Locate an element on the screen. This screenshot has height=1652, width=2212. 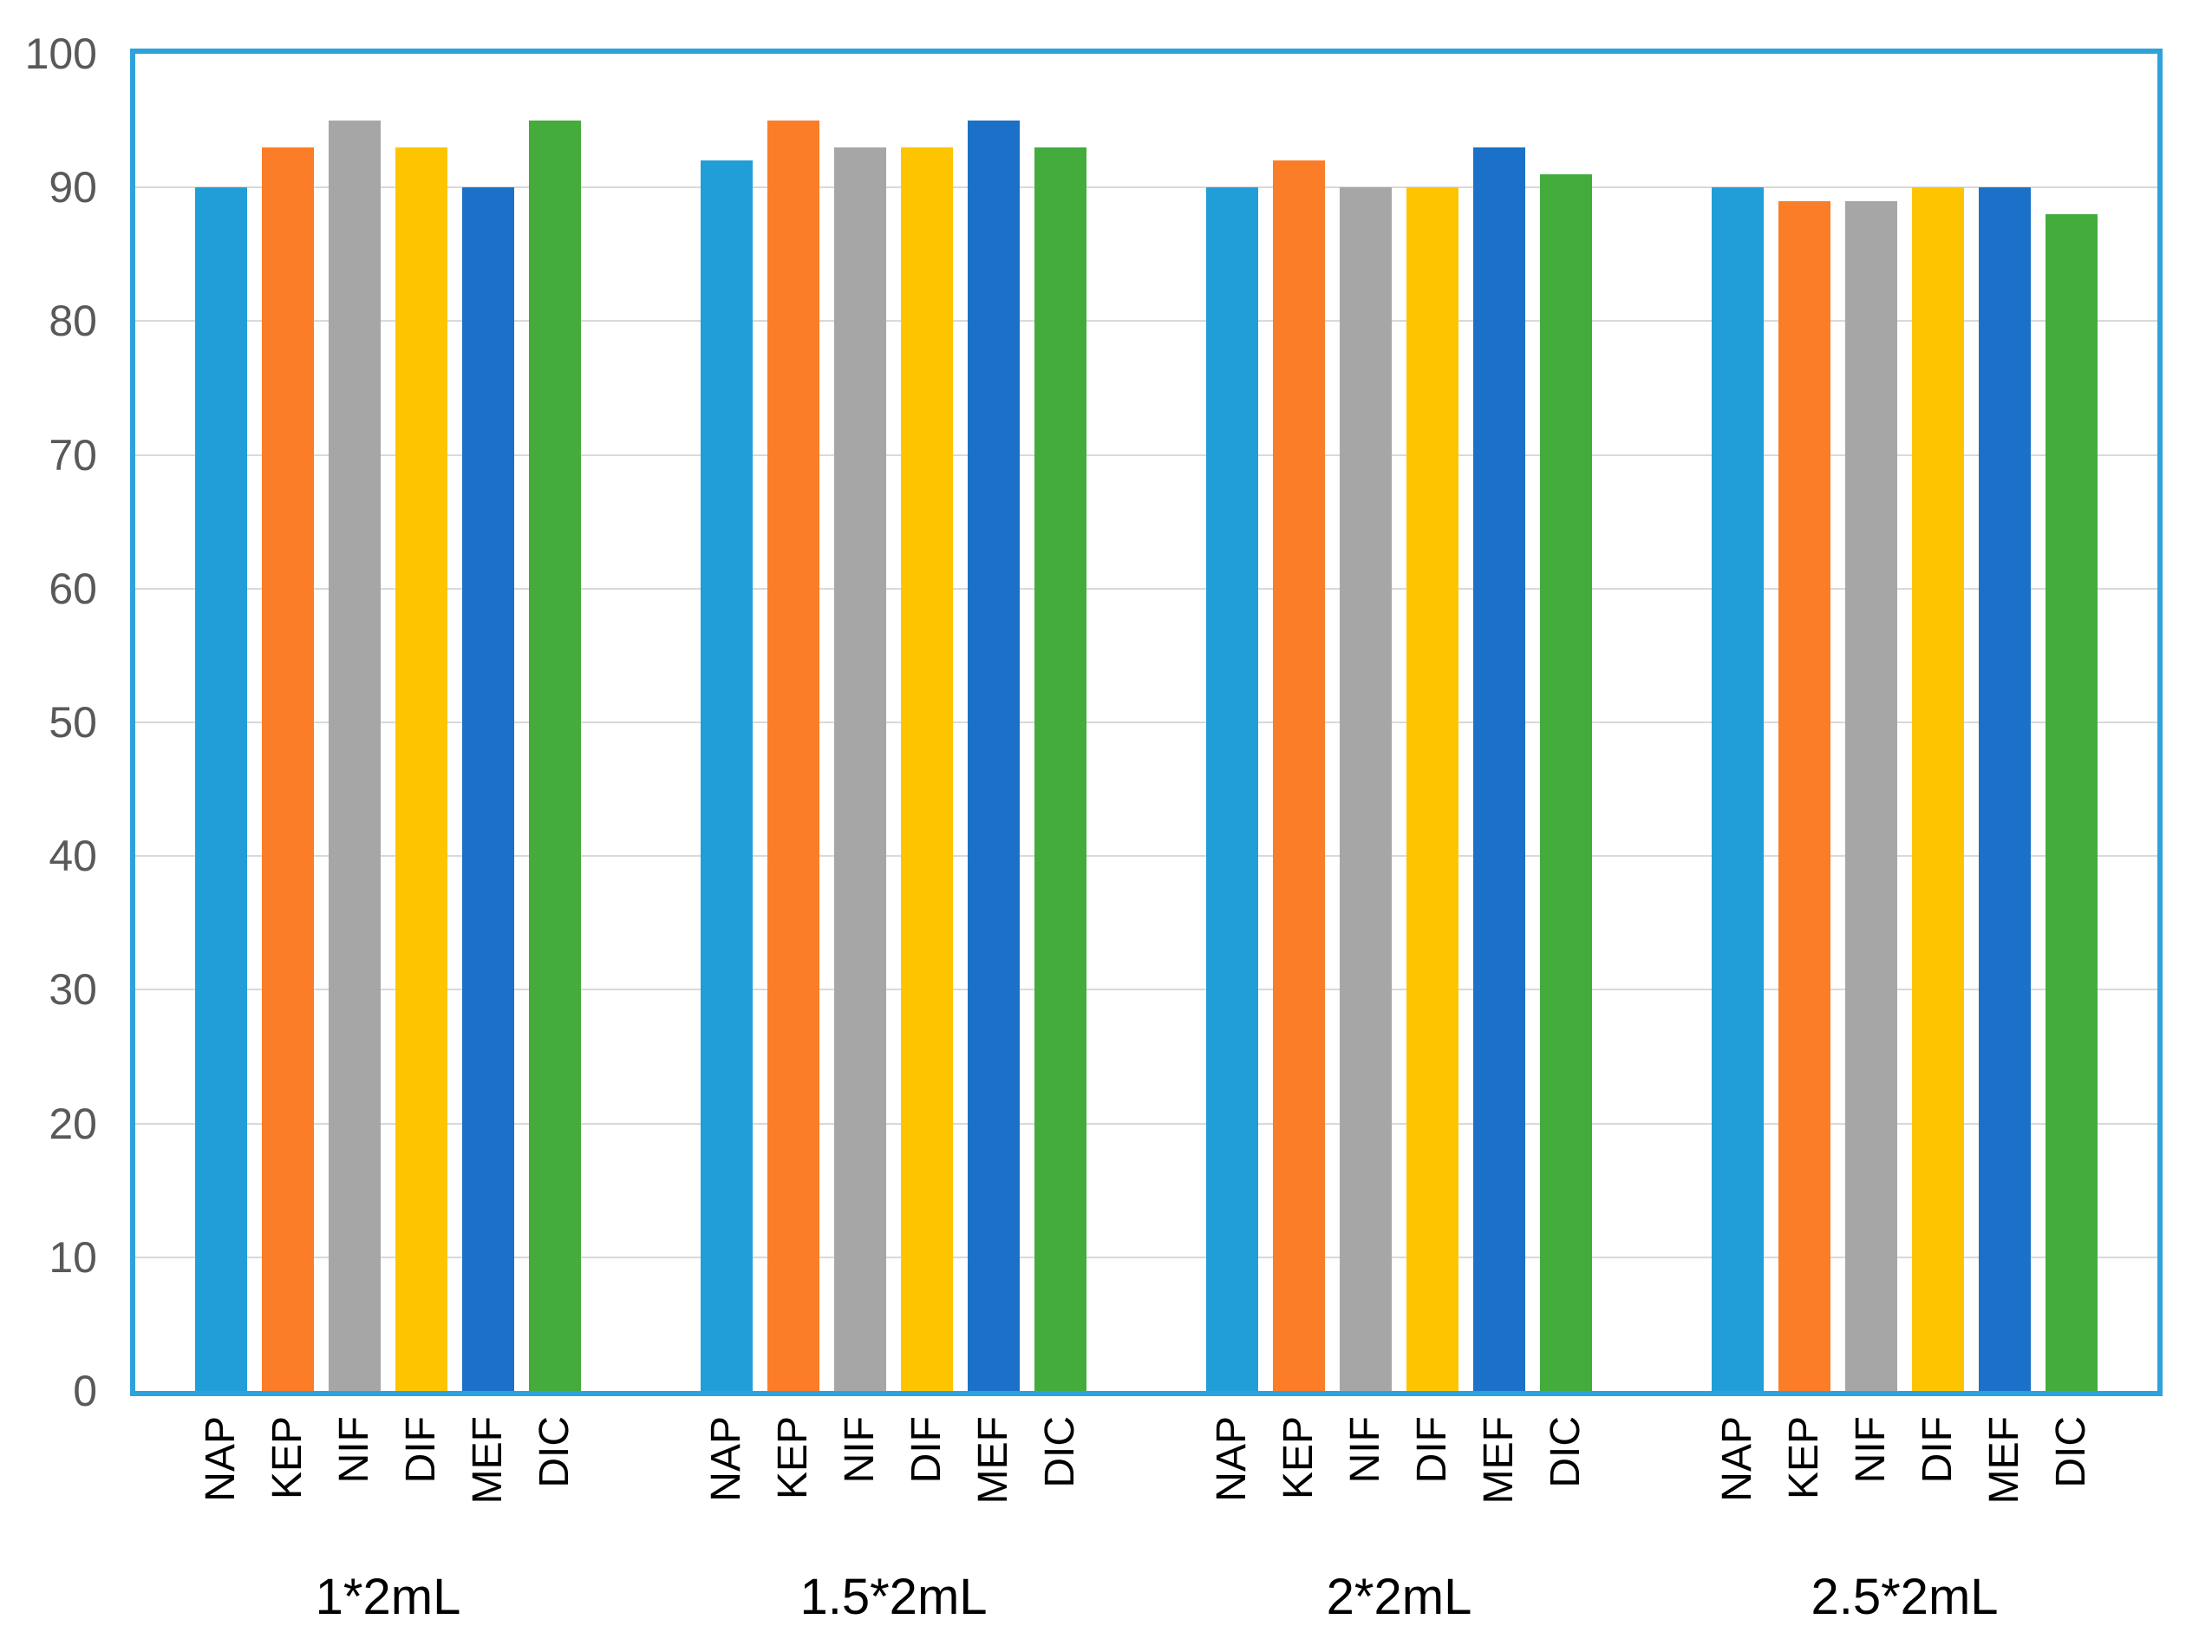
y-axis-tick-label: 60 is located at coordinates (73, 589).